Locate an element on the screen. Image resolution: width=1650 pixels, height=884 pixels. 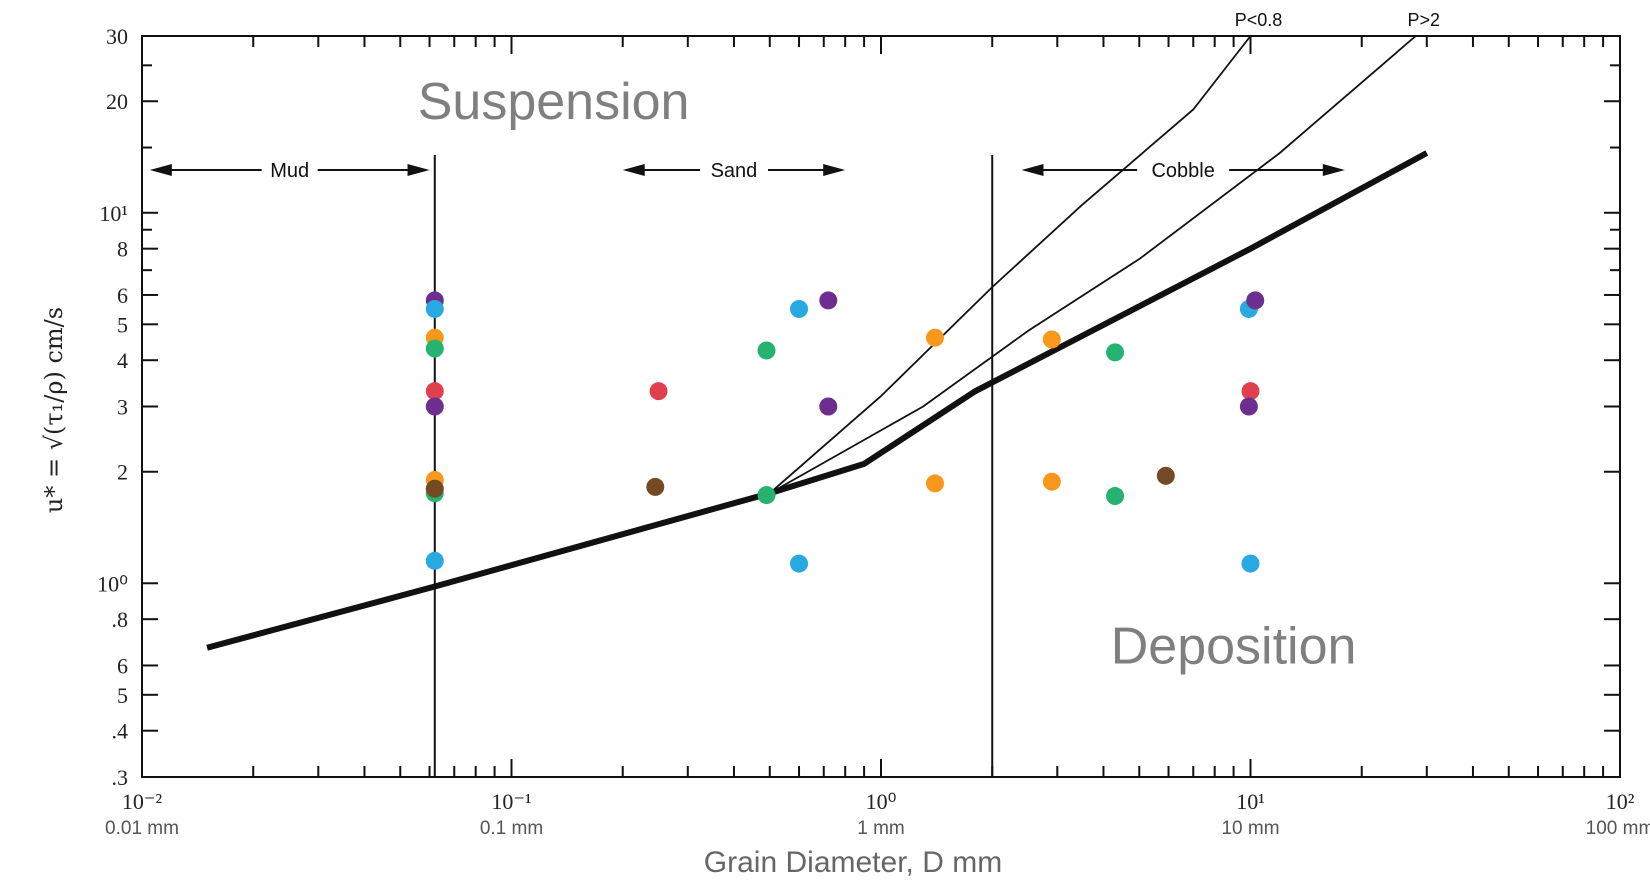
curve-label: P>2 is located at coordinates (1423, 20).